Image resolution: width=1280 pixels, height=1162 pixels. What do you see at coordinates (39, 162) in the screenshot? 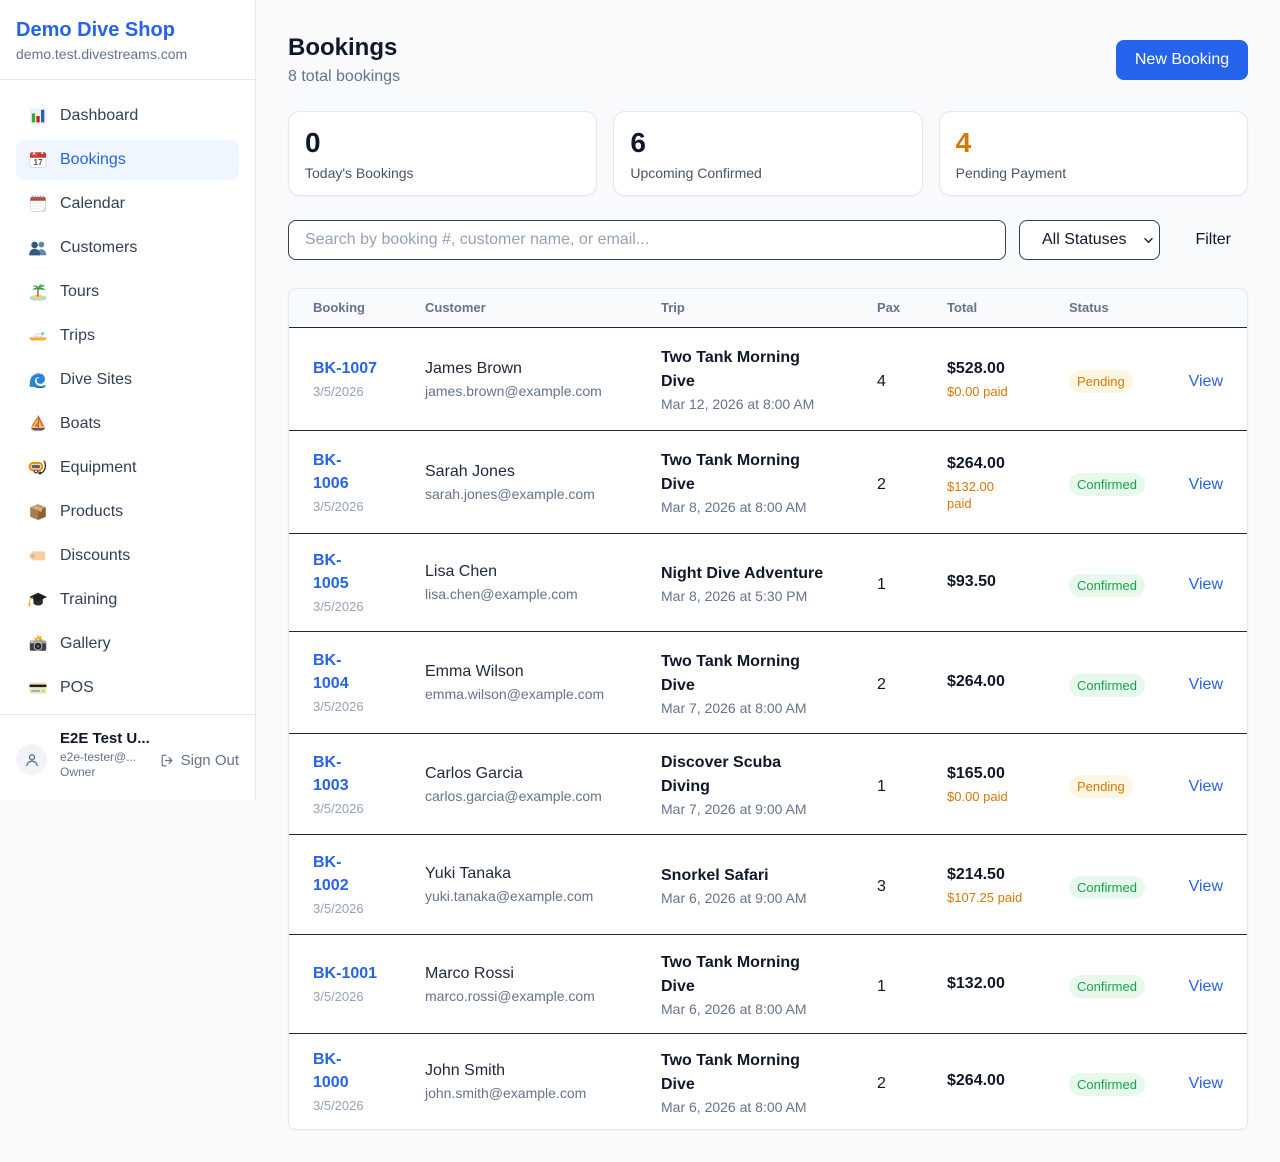
I see `svg-text: 17` at bounding box center [39, 162].